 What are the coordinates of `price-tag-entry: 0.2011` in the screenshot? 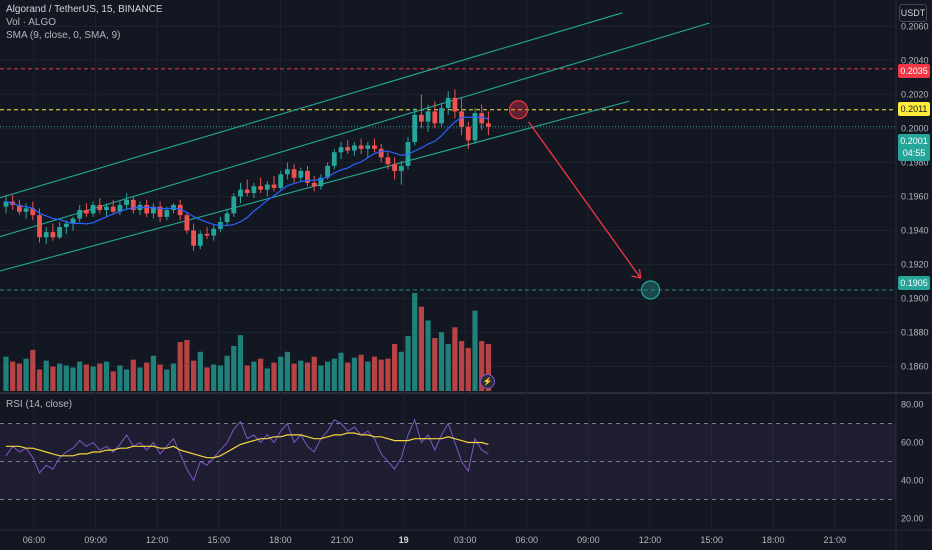 It's located at (914, 109).